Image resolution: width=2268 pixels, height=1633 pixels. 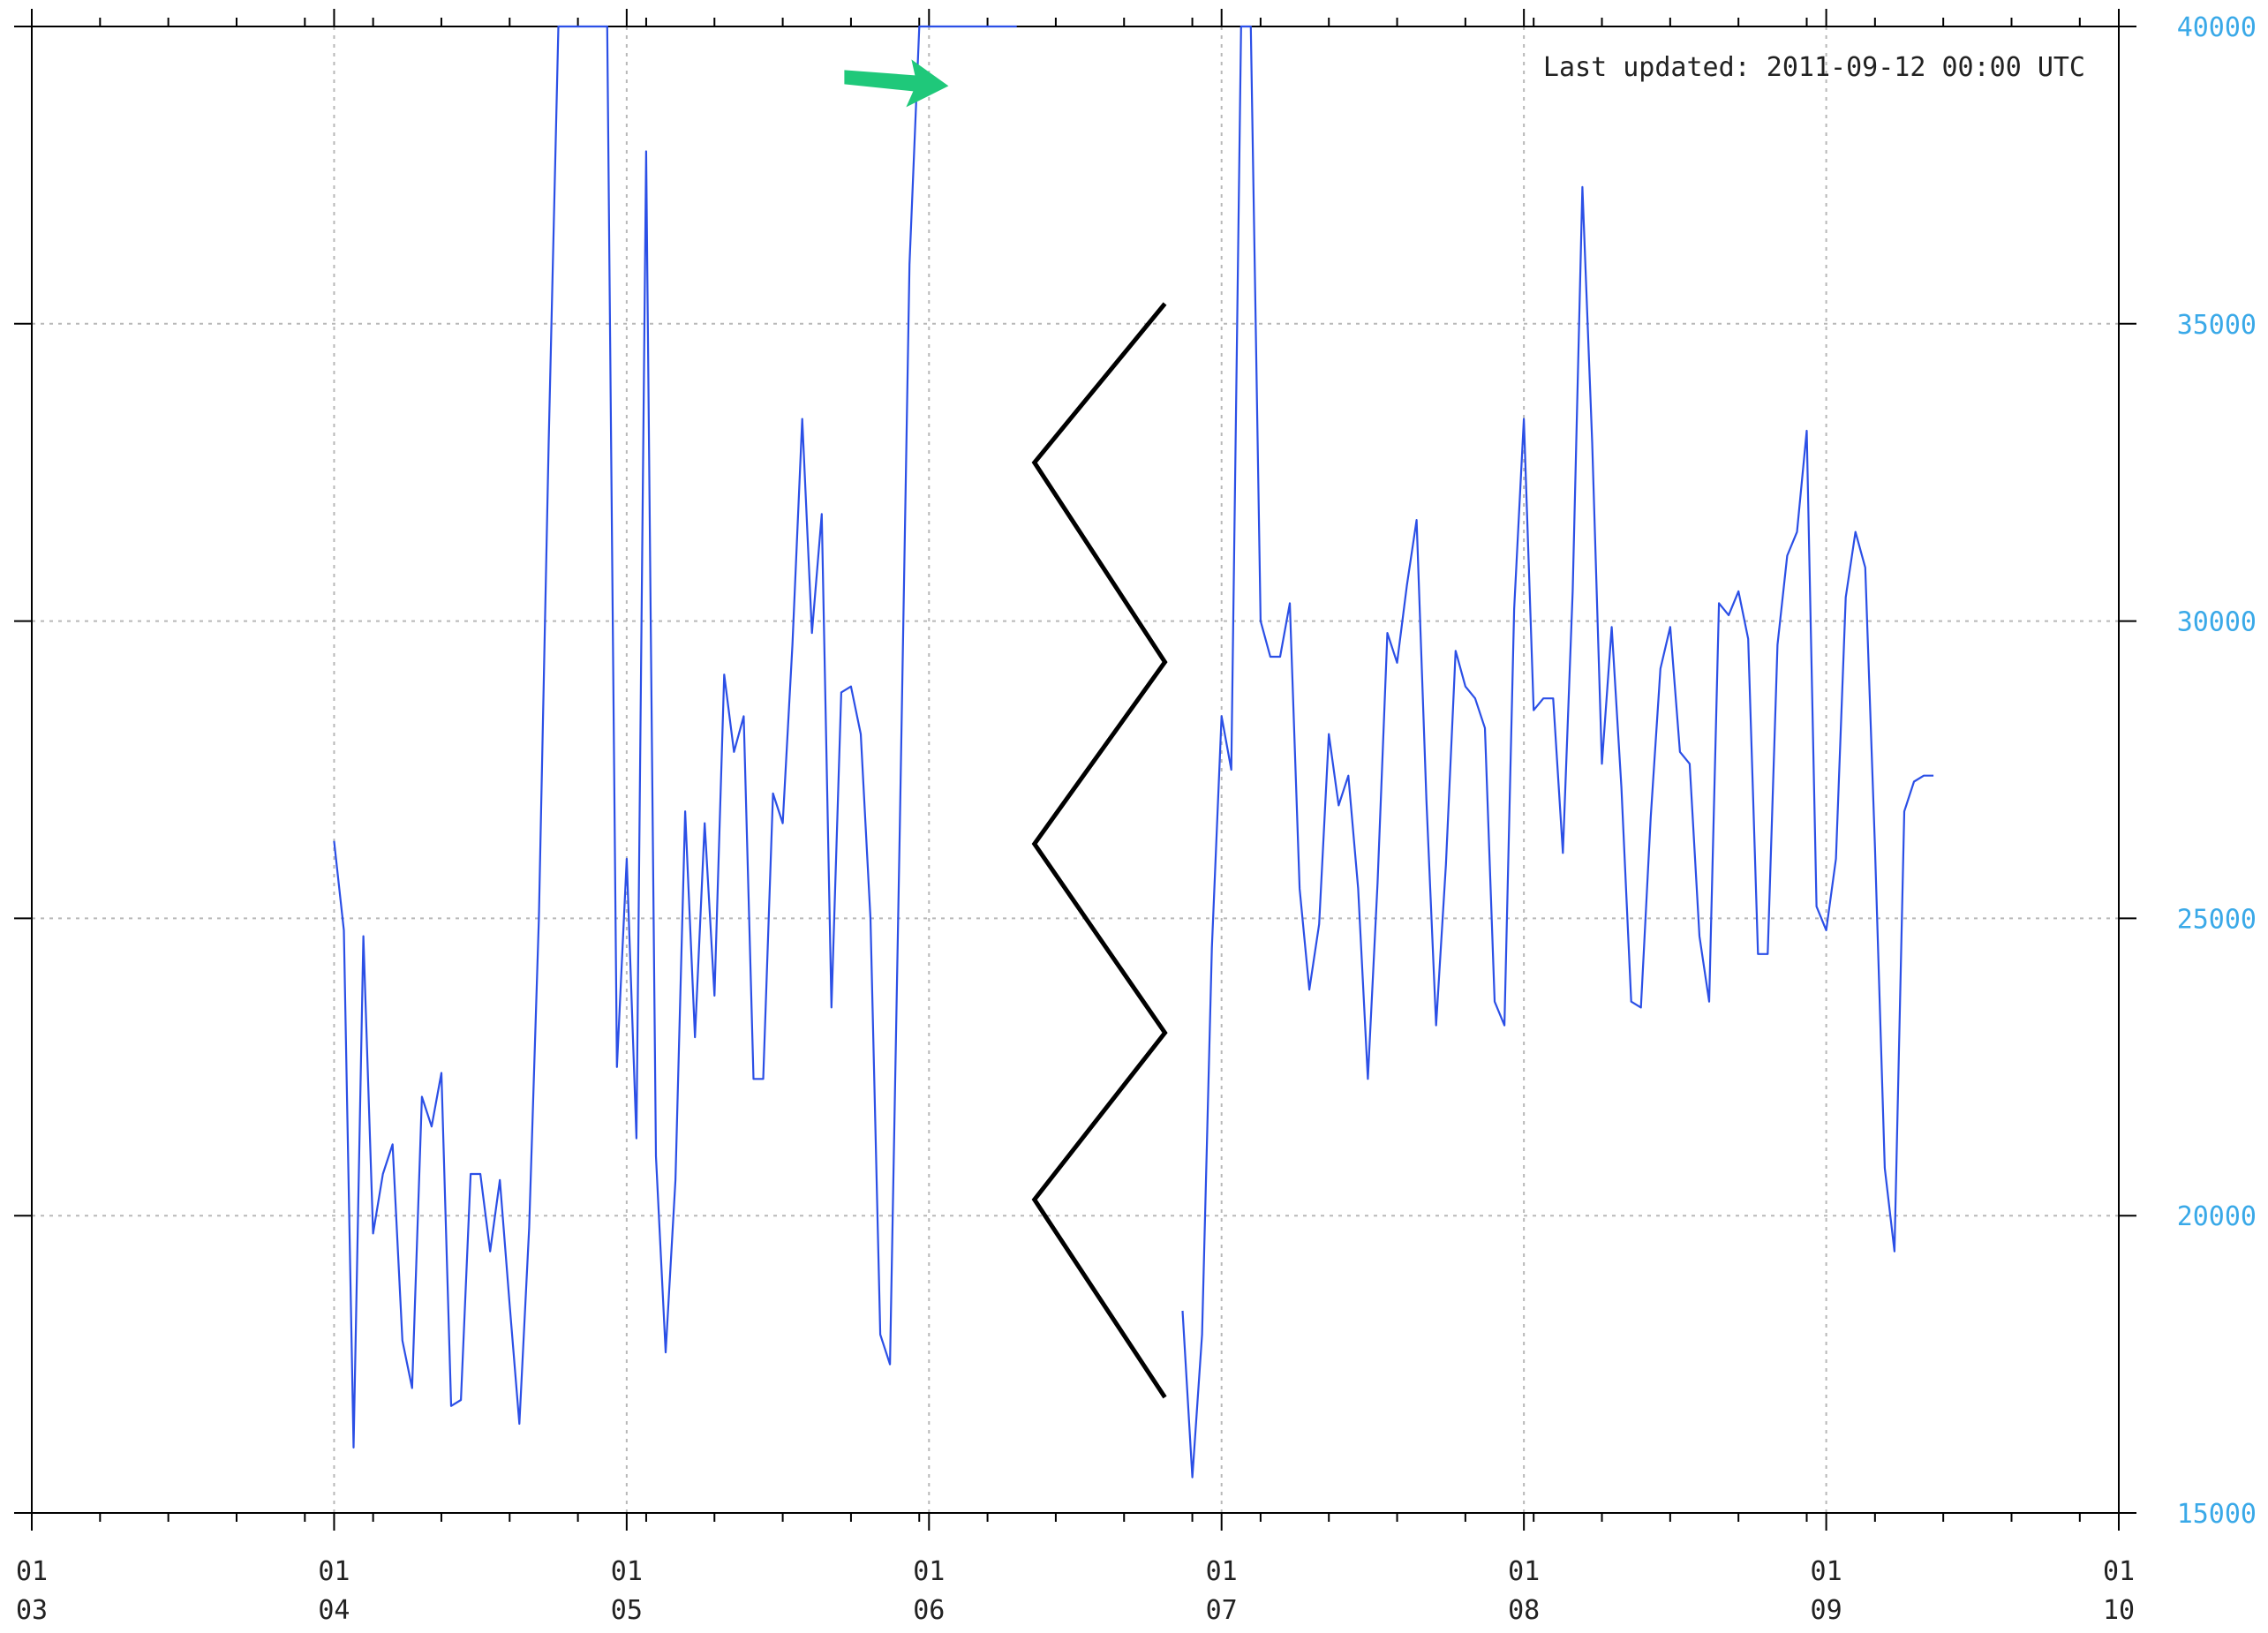 I want to click on green-arrow-marker, so click(x=896, y=83).